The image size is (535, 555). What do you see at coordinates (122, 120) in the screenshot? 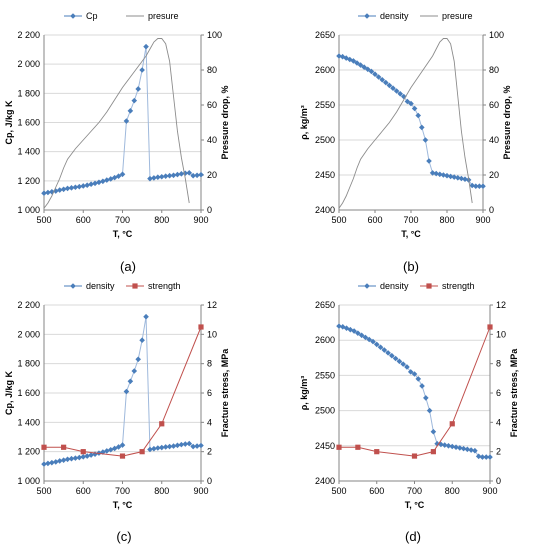
I see `series-line-Cp` at bounding box center [122, 120].